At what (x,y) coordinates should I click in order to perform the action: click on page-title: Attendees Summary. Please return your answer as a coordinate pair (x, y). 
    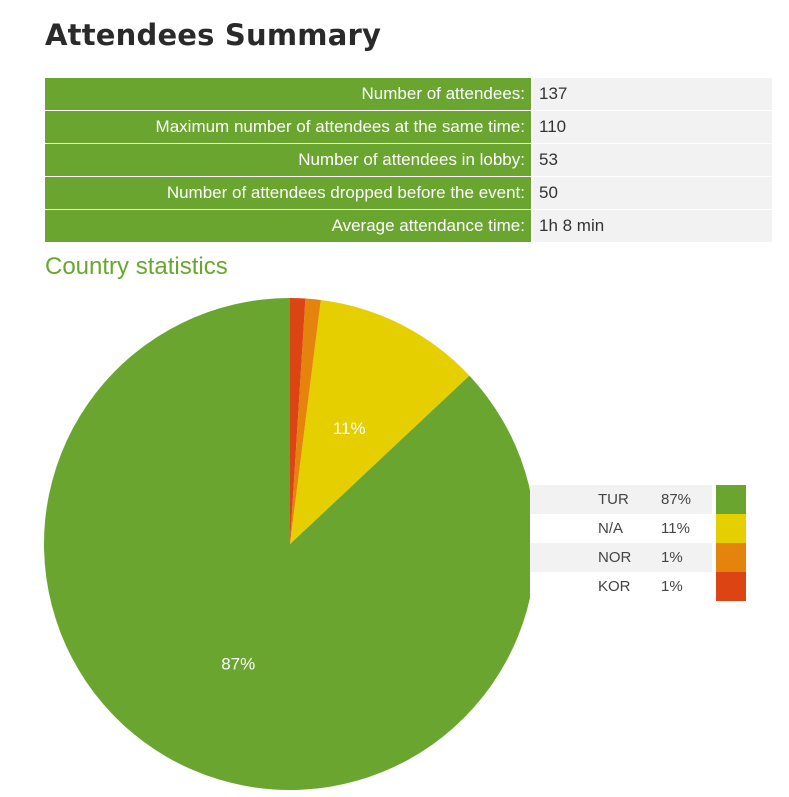
    Looking at the image, I should click on (213, 35).